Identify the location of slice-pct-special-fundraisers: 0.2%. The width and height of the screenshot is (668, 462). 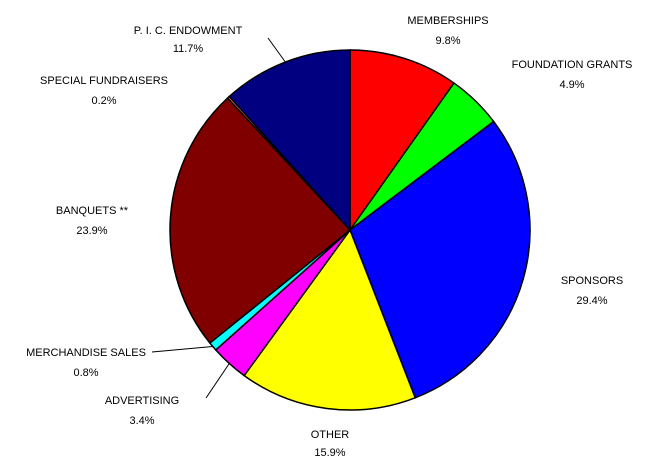
(103, 101).